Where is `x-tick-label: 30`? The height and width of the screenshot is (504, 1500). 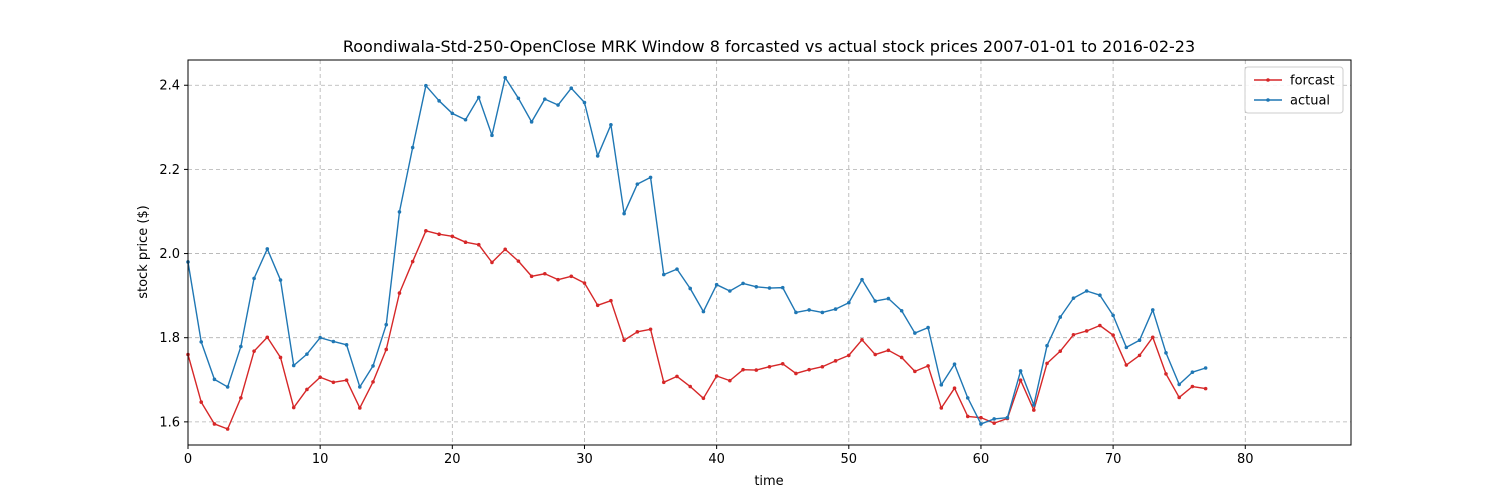
x-tick-label: 30 is located at coordinates (584, 459).